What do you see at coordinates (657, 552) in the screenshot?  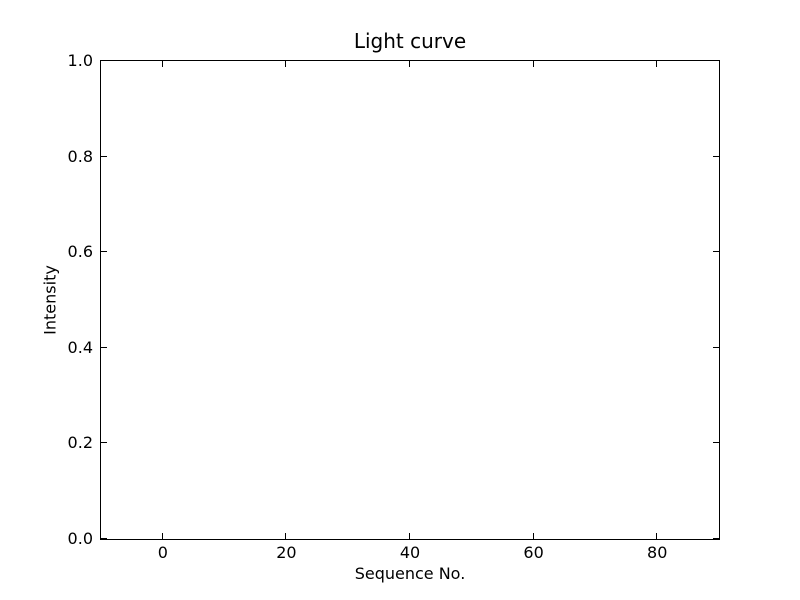 I see `x-tick-label: 80` at bounding box center [657, 552].